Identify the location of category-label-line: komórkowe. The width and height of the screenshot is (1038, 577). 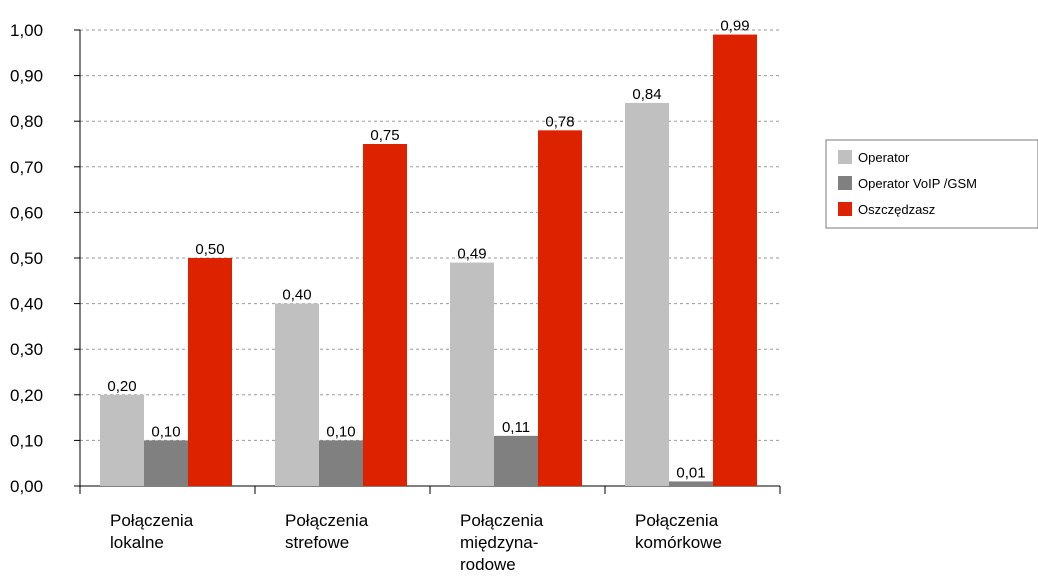
(678, 542).